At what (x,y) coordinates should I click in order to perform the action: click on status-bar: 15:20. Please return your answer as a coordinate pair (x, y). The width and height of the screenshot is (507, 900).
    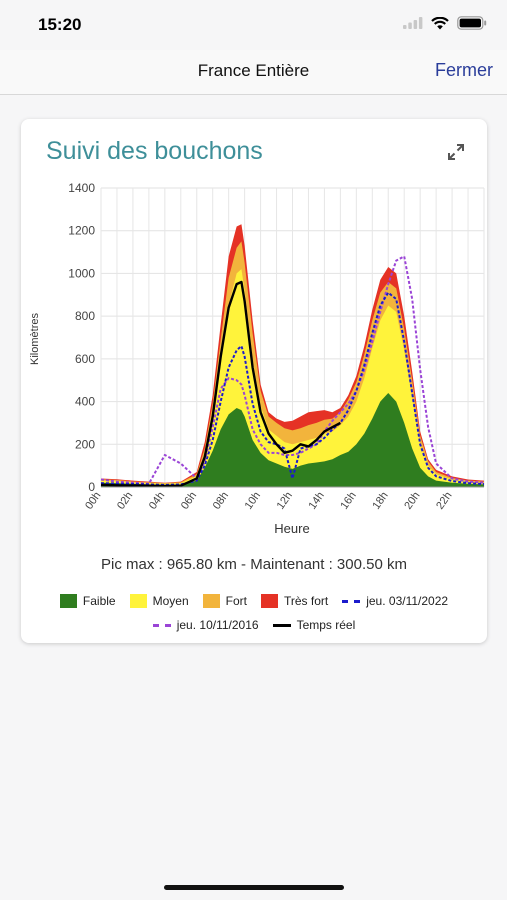
    Looking at the image, I should click on (253, 25).